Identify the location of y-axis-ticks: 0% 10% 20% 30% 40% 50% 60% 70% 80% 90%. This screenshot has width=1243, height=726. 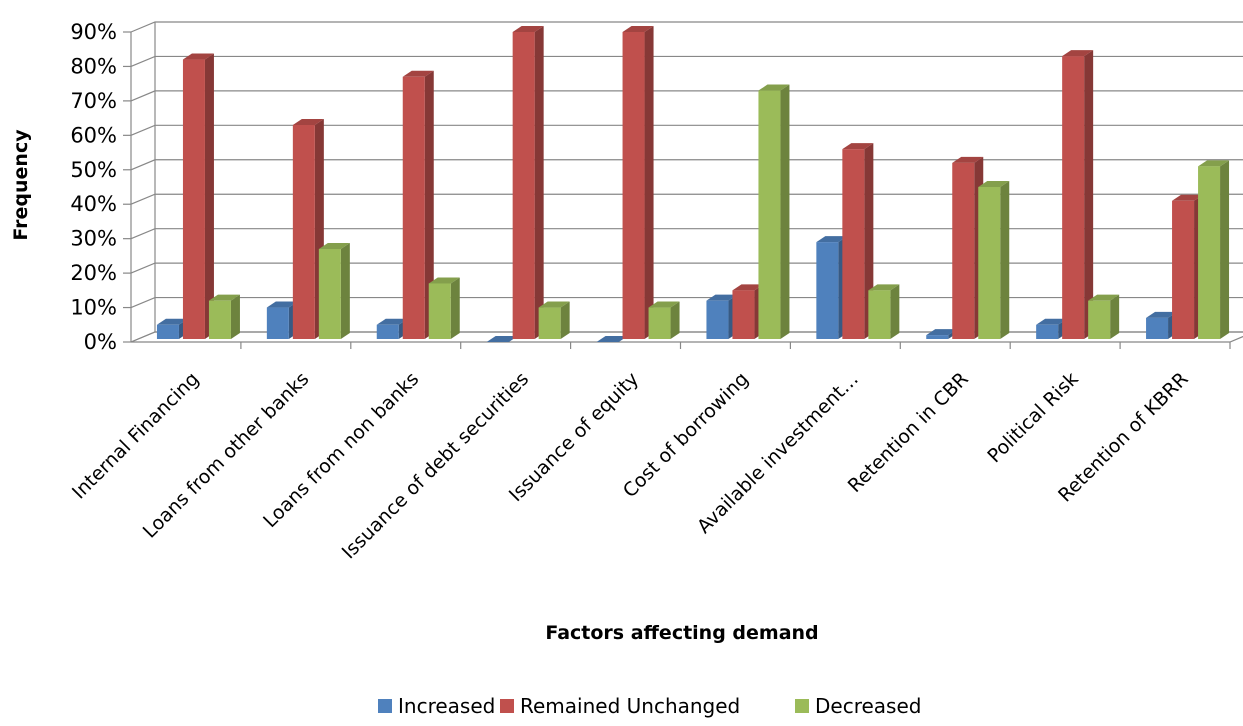
(100, 187).